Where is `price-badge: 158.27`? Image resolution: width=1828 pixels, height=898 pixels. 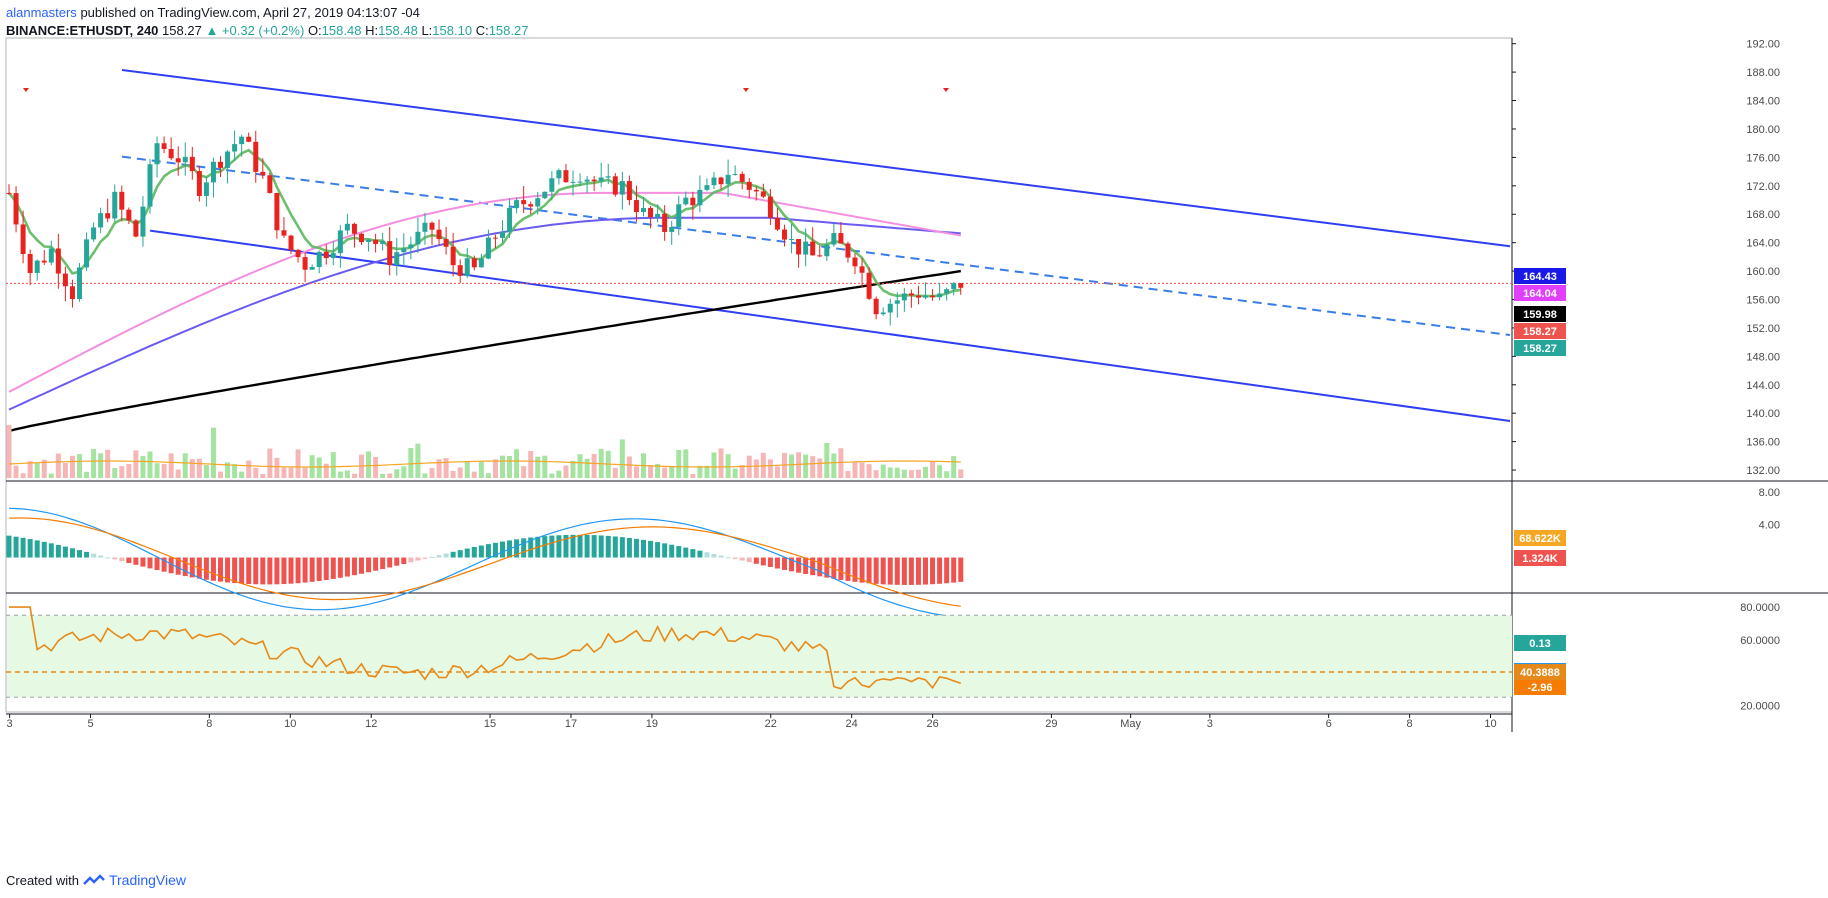
price-badge: 158.27 is located at coordinates (1540, 348).